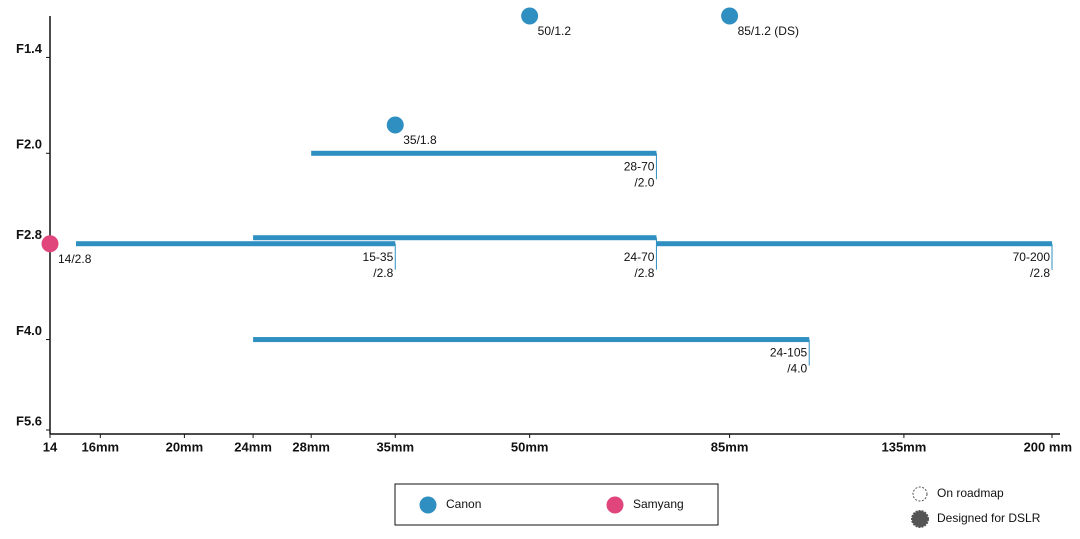 Image resolution: width=1080 pixels, height=539 pixels. What do you see at coordinates (101, 446) in the screenshot?
I see `x-tick-label: 16mm` at bounding box center [101, 446].